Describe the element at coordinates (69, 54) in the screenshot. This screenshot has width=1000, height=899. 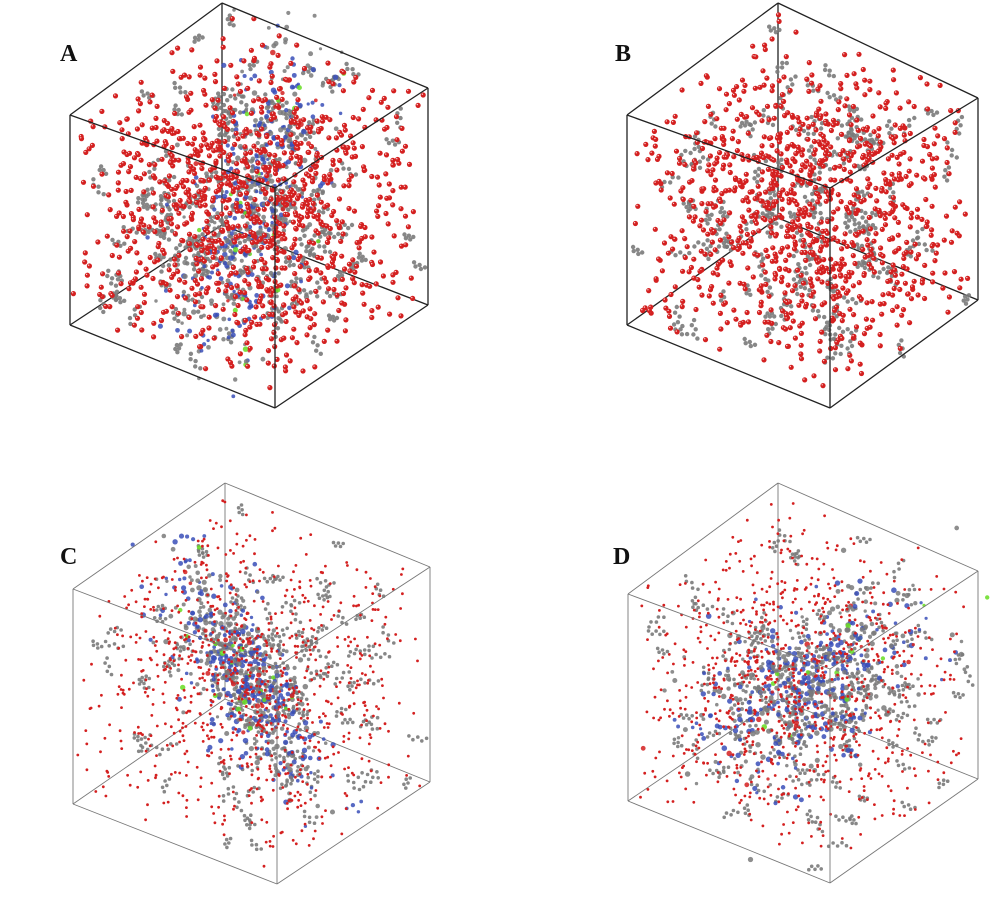
I see `panel-label-a: A` at that location.